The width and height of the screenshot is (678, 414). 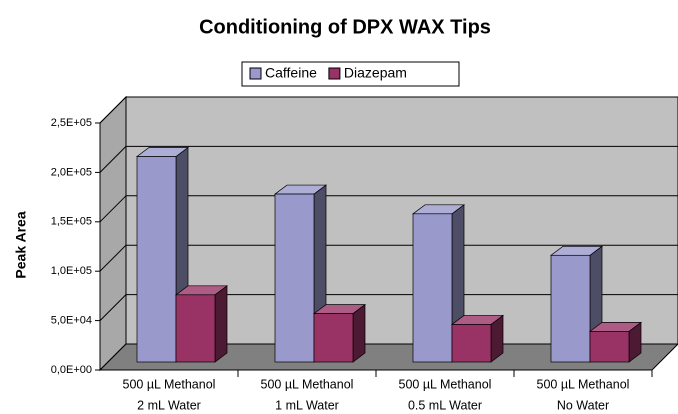 I want to click on y-tick-label: 1,0E+05, so click(x=71, y=271).